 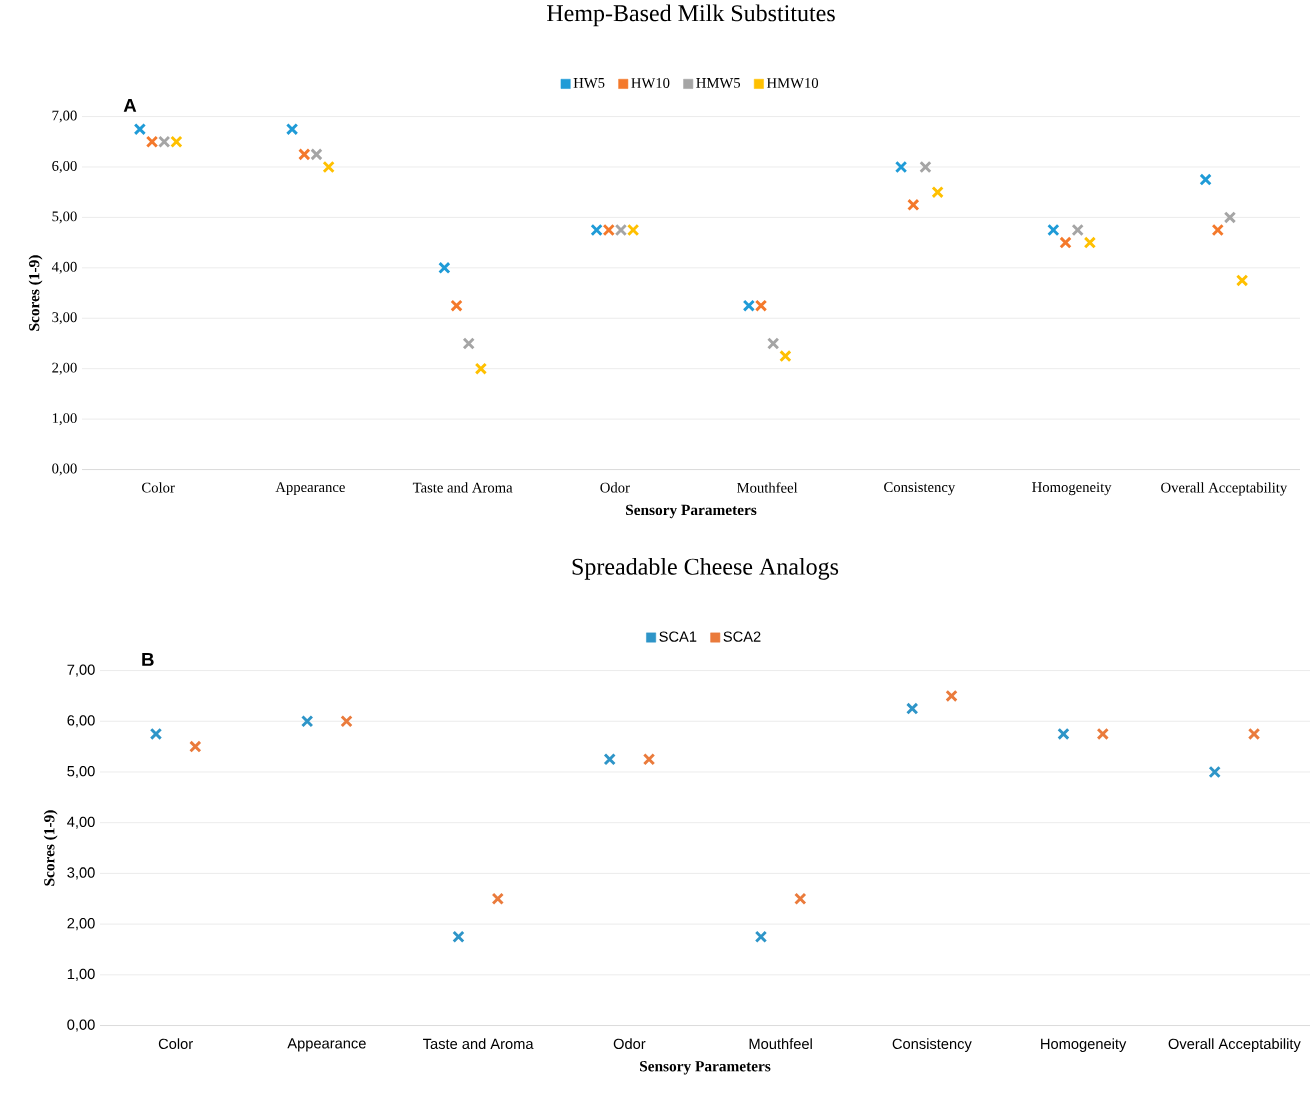 What do you see at coordinates (148, 660) in the screenshot?
I see `text: B` at bounding box center [148, 660].